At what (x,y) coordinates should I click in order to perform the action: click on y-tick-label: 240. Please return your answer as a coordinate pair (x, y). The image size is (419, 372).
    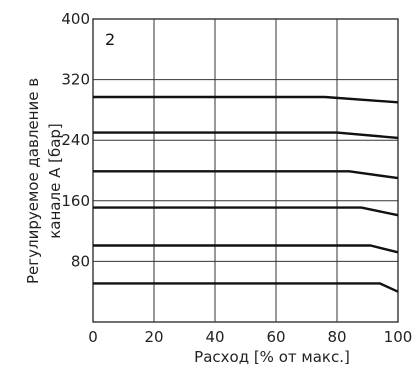
    Looking at the image, I should click on (75, 140).